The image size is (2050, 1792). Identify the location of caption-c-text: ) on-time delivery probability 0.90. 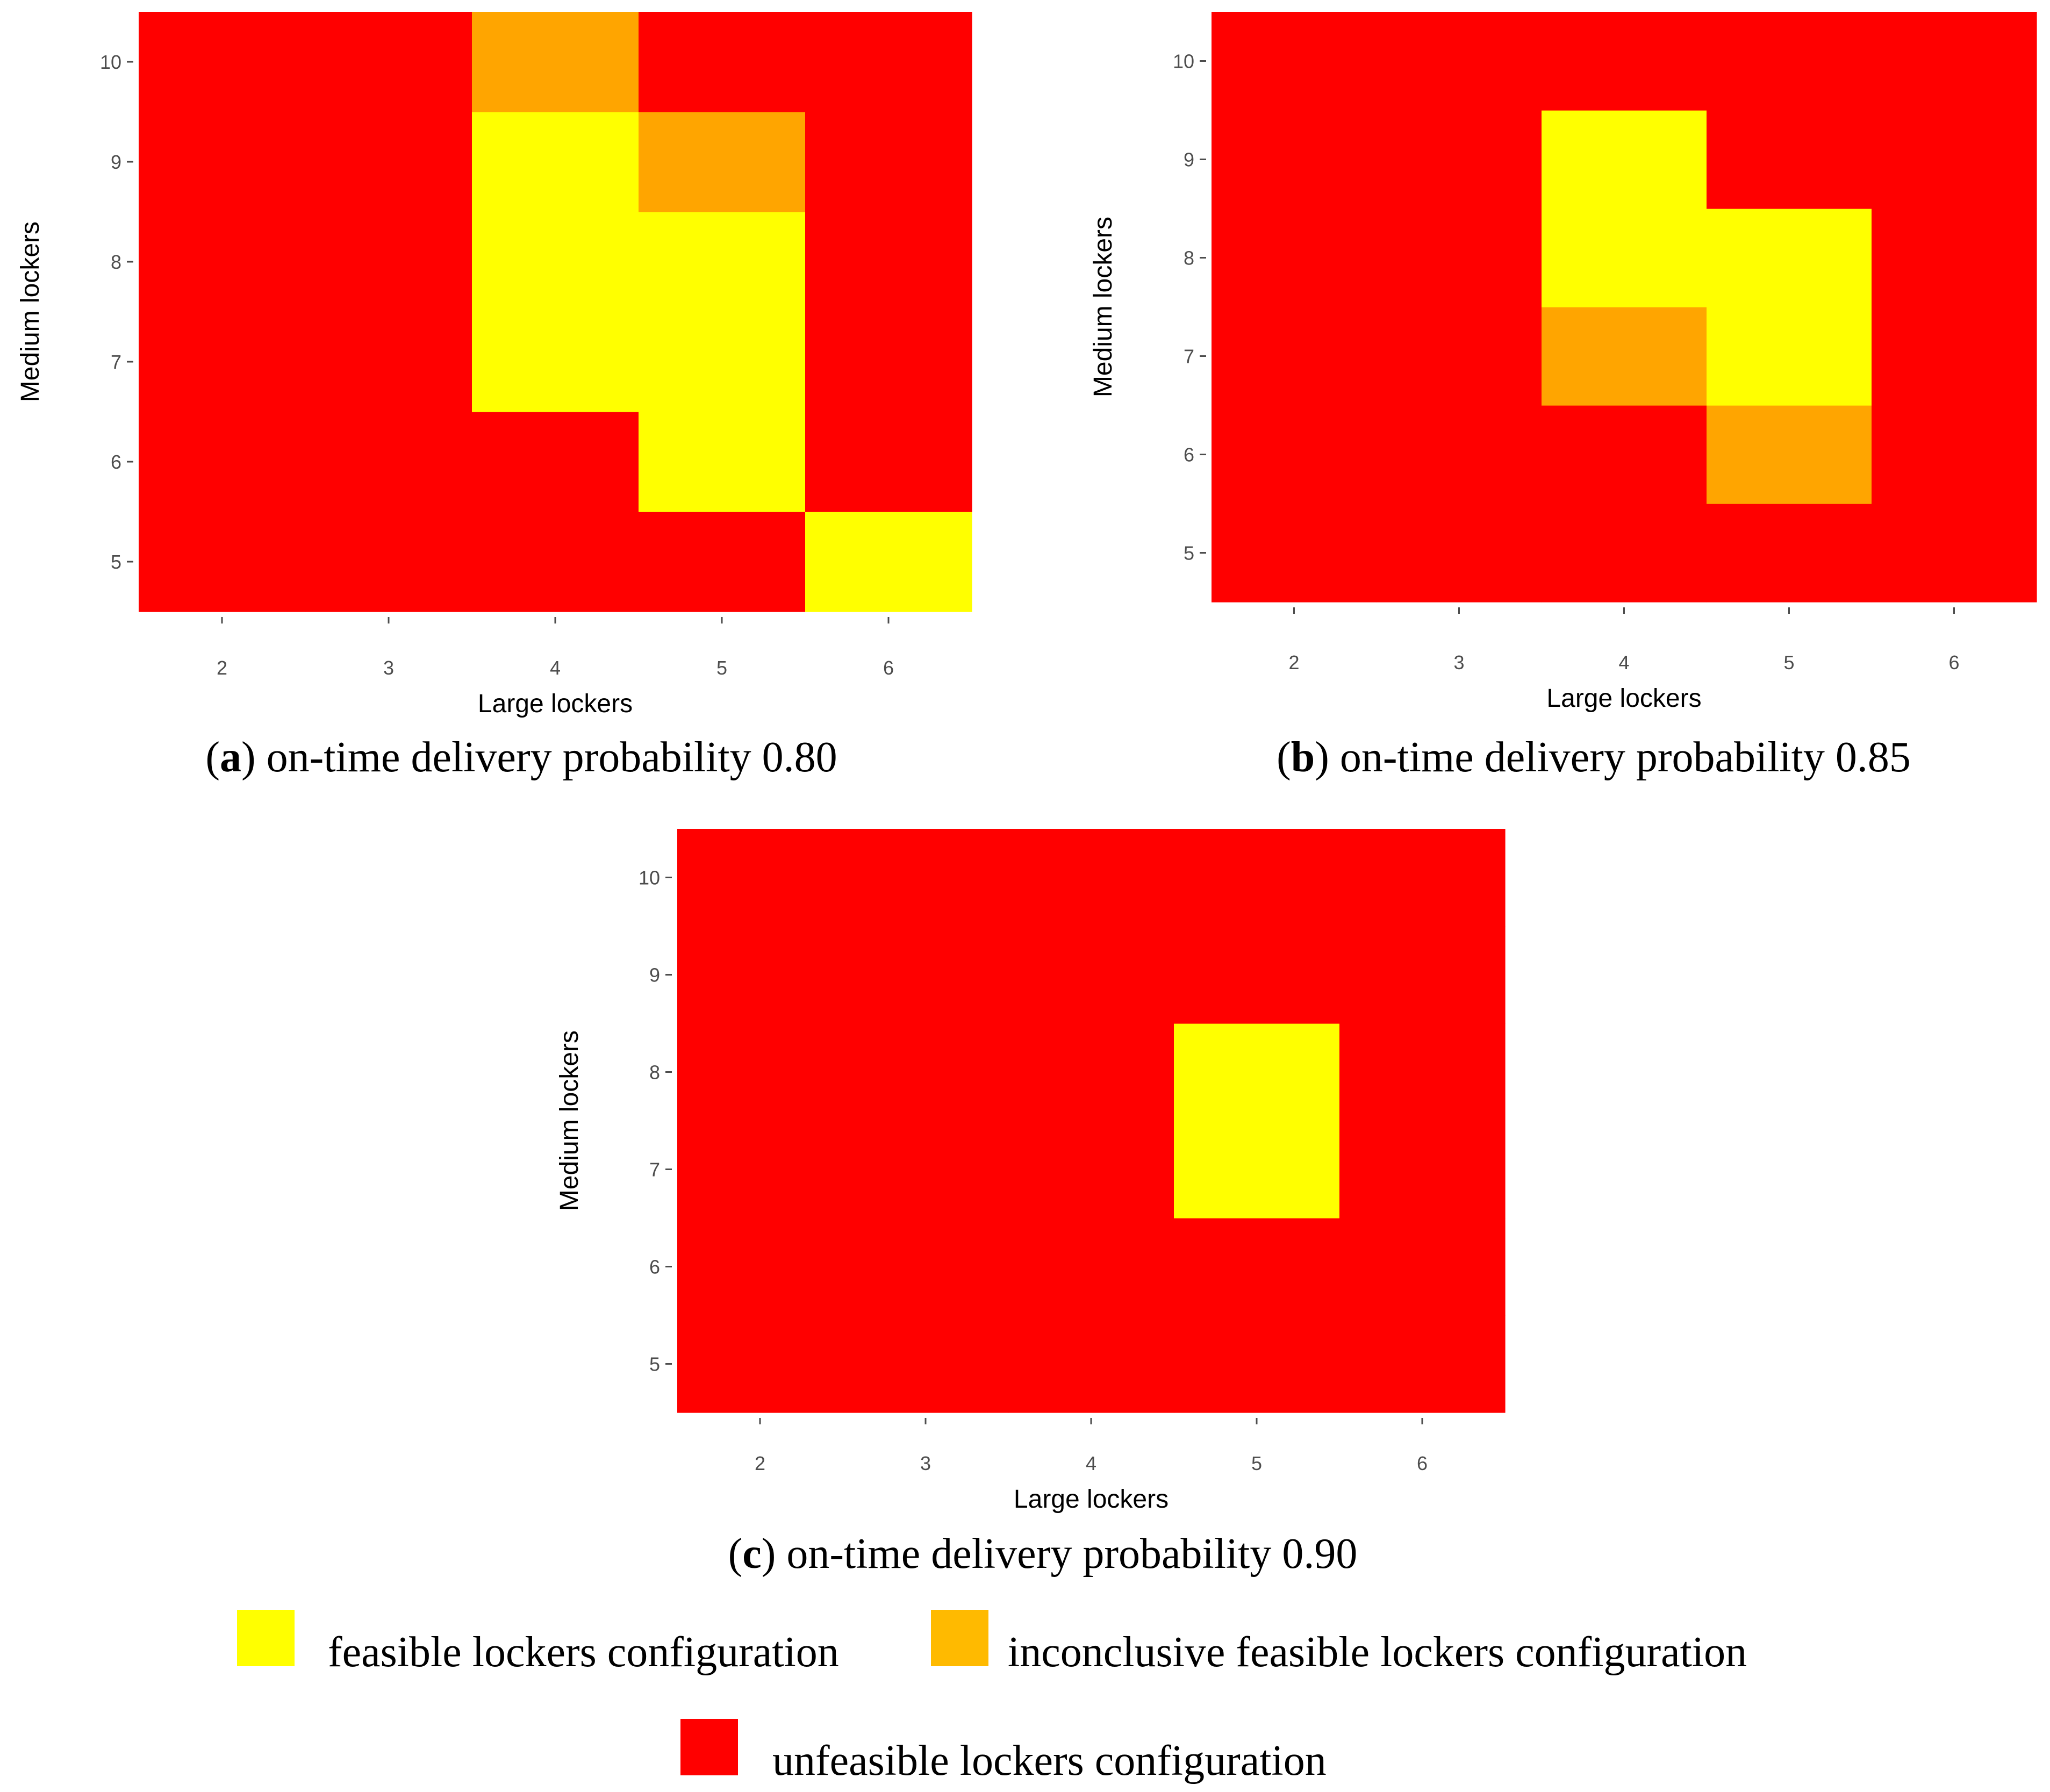
(1060, 1554).